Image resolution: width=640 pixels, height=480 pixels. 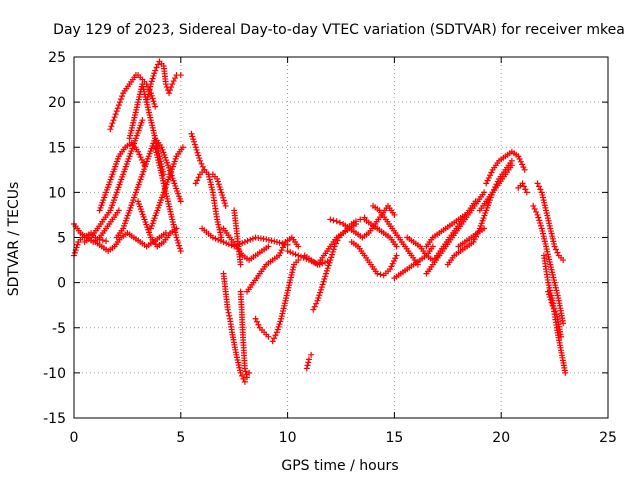 What do you see at coordinates (208, 203) in the screenshot?
I see `series-arc13` at bounding box center [208, 203].